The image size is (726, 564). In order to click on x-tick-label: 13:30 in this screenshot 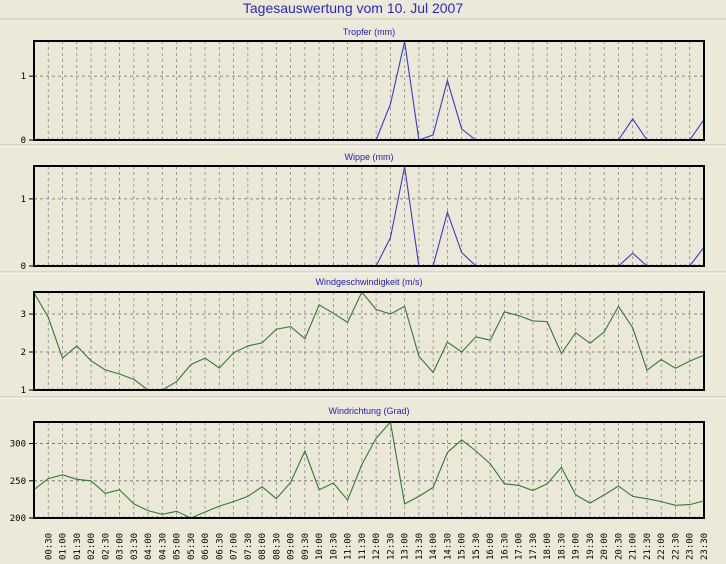, I will do `click(420, 546)`.